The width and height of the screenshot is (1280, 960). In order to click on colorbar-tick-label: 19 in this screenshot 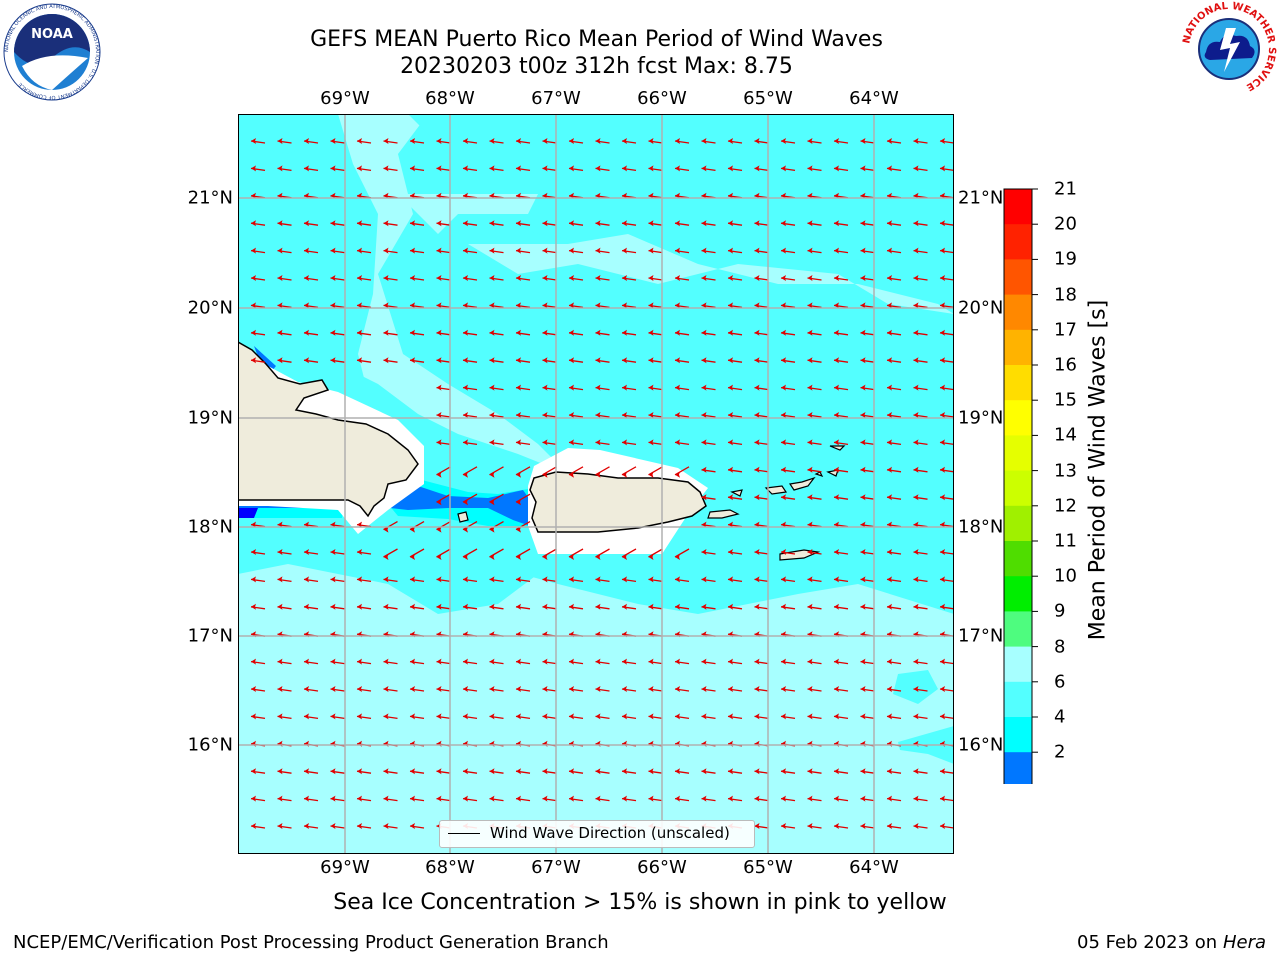, I will do `click(1065, 259)`.